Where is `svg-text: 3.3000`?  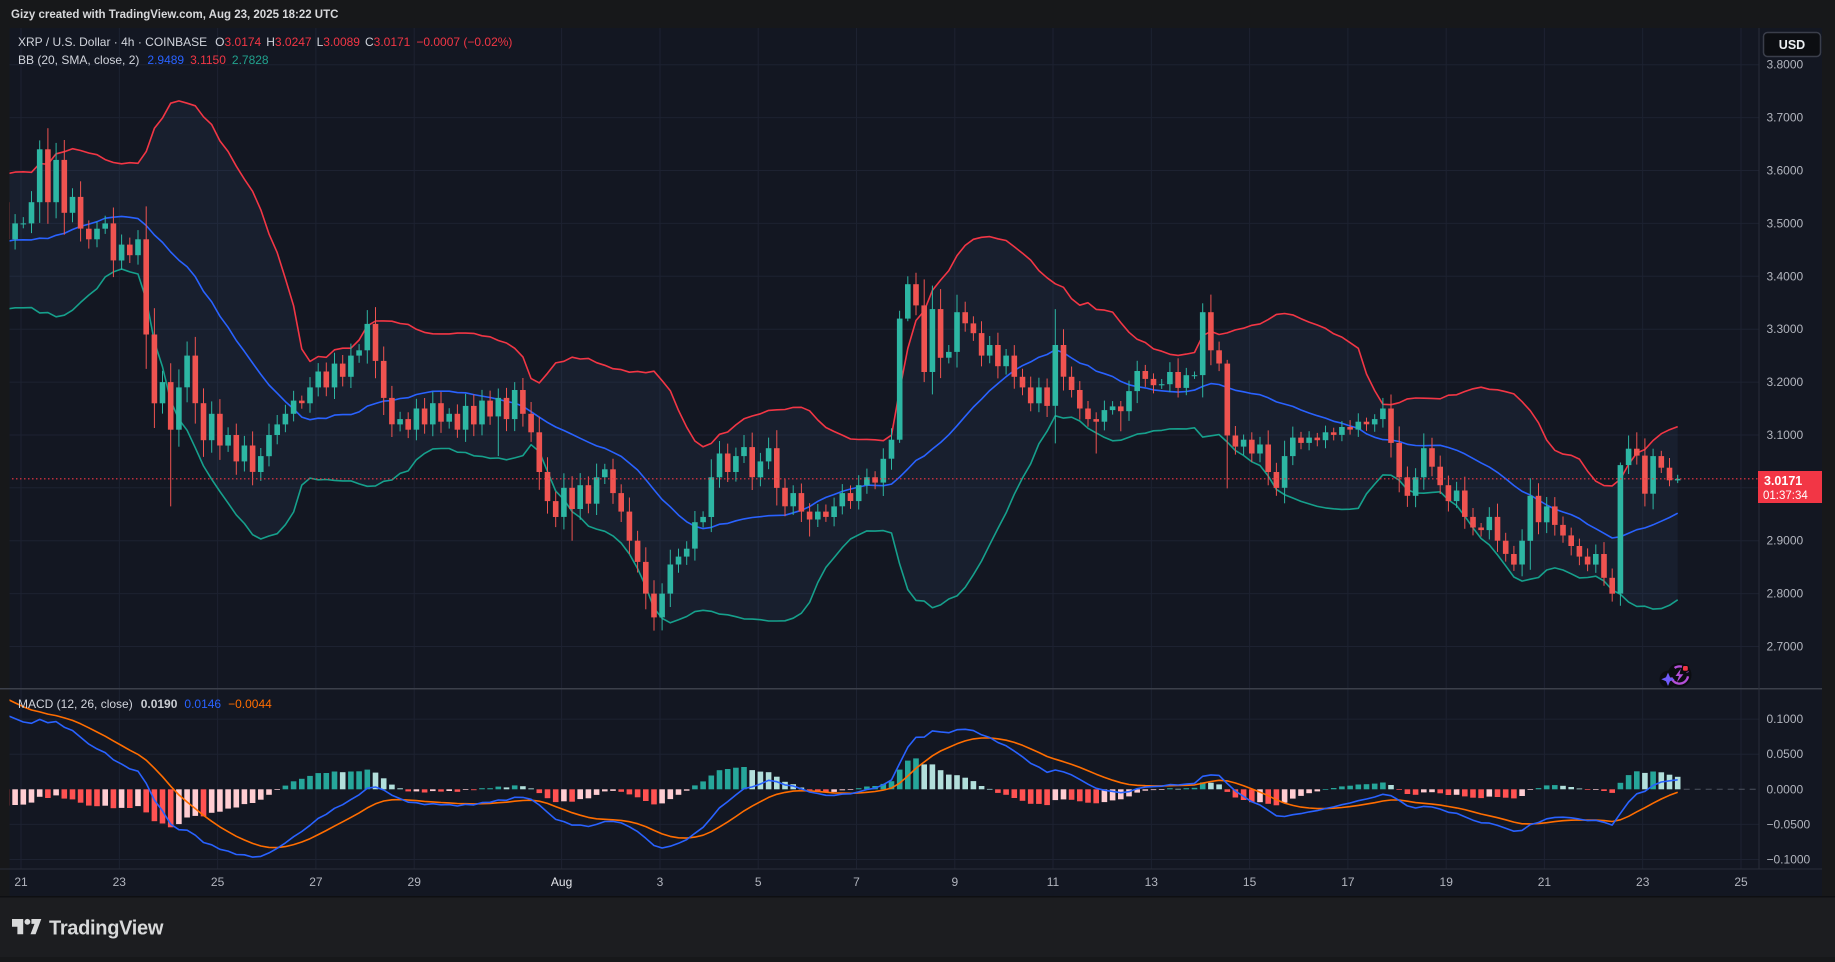
svg-text: 3.3000 is located at coordinates (1785, 329).